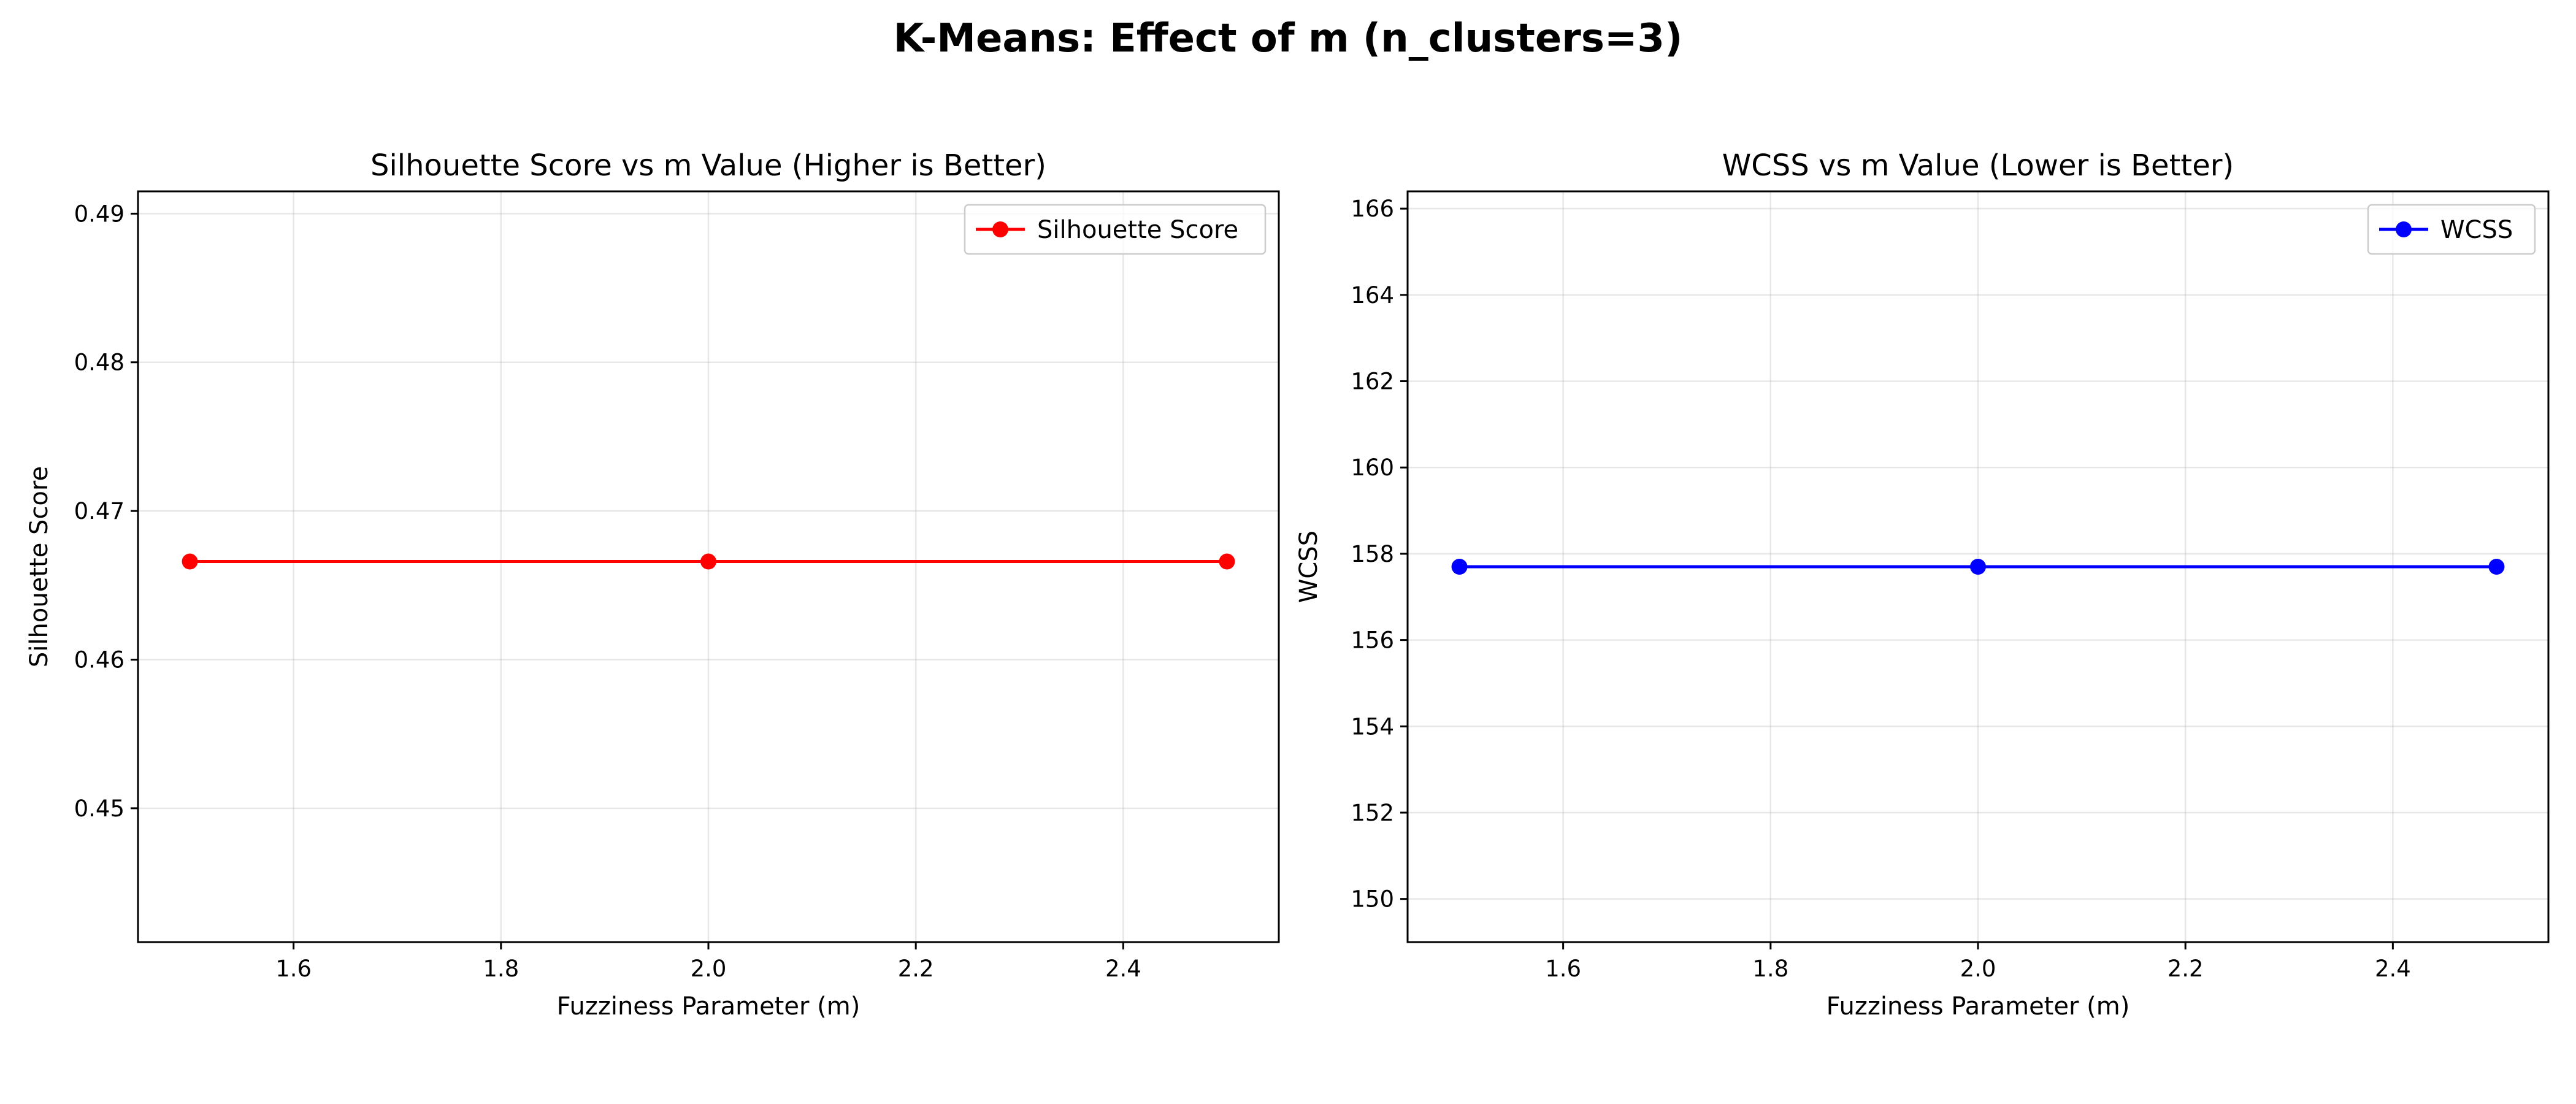 This screenshot has width=2576, height=1104. What do you see at coordinates (99, 363) in the screenshot?
I see `chart-1-y-tick-label-3: 0.48` at bounding box center [99, 363].